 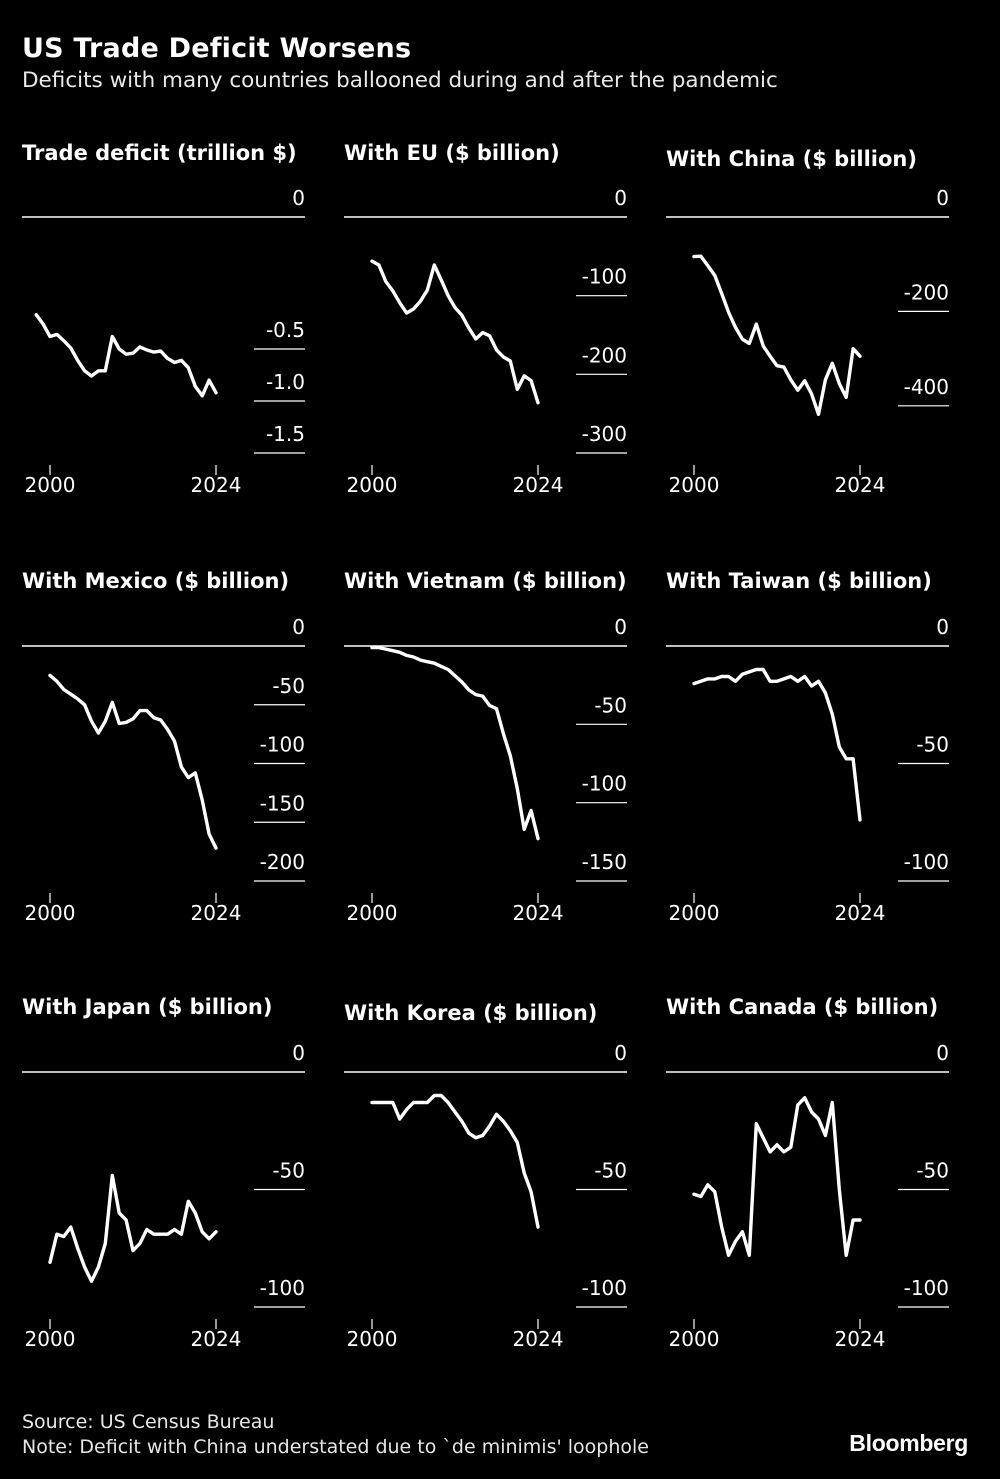 I want to click on chart-title: With Vietnam ($ billion), so click(x=485, y=581).